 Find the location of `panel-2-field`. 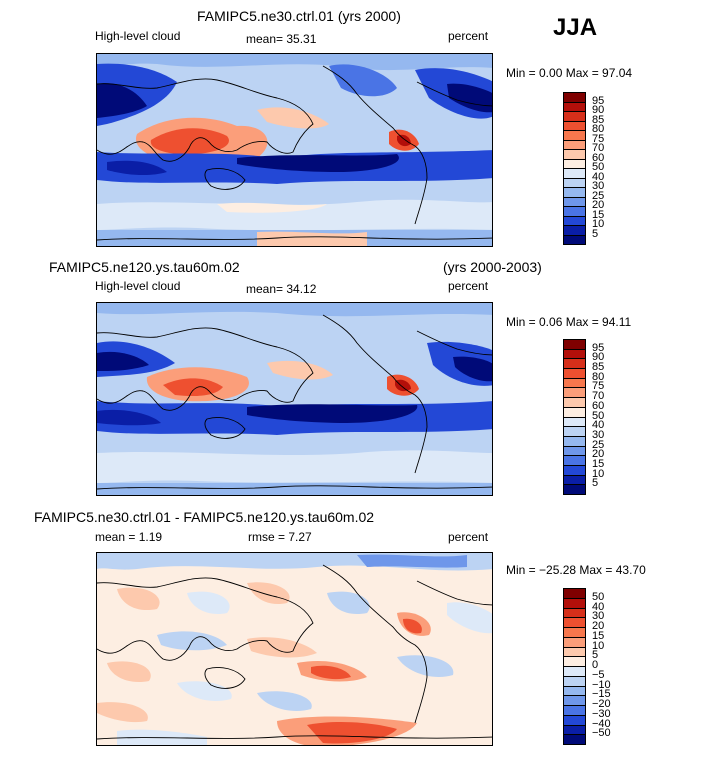

panel-2-field is located at coordinates (294, 399).